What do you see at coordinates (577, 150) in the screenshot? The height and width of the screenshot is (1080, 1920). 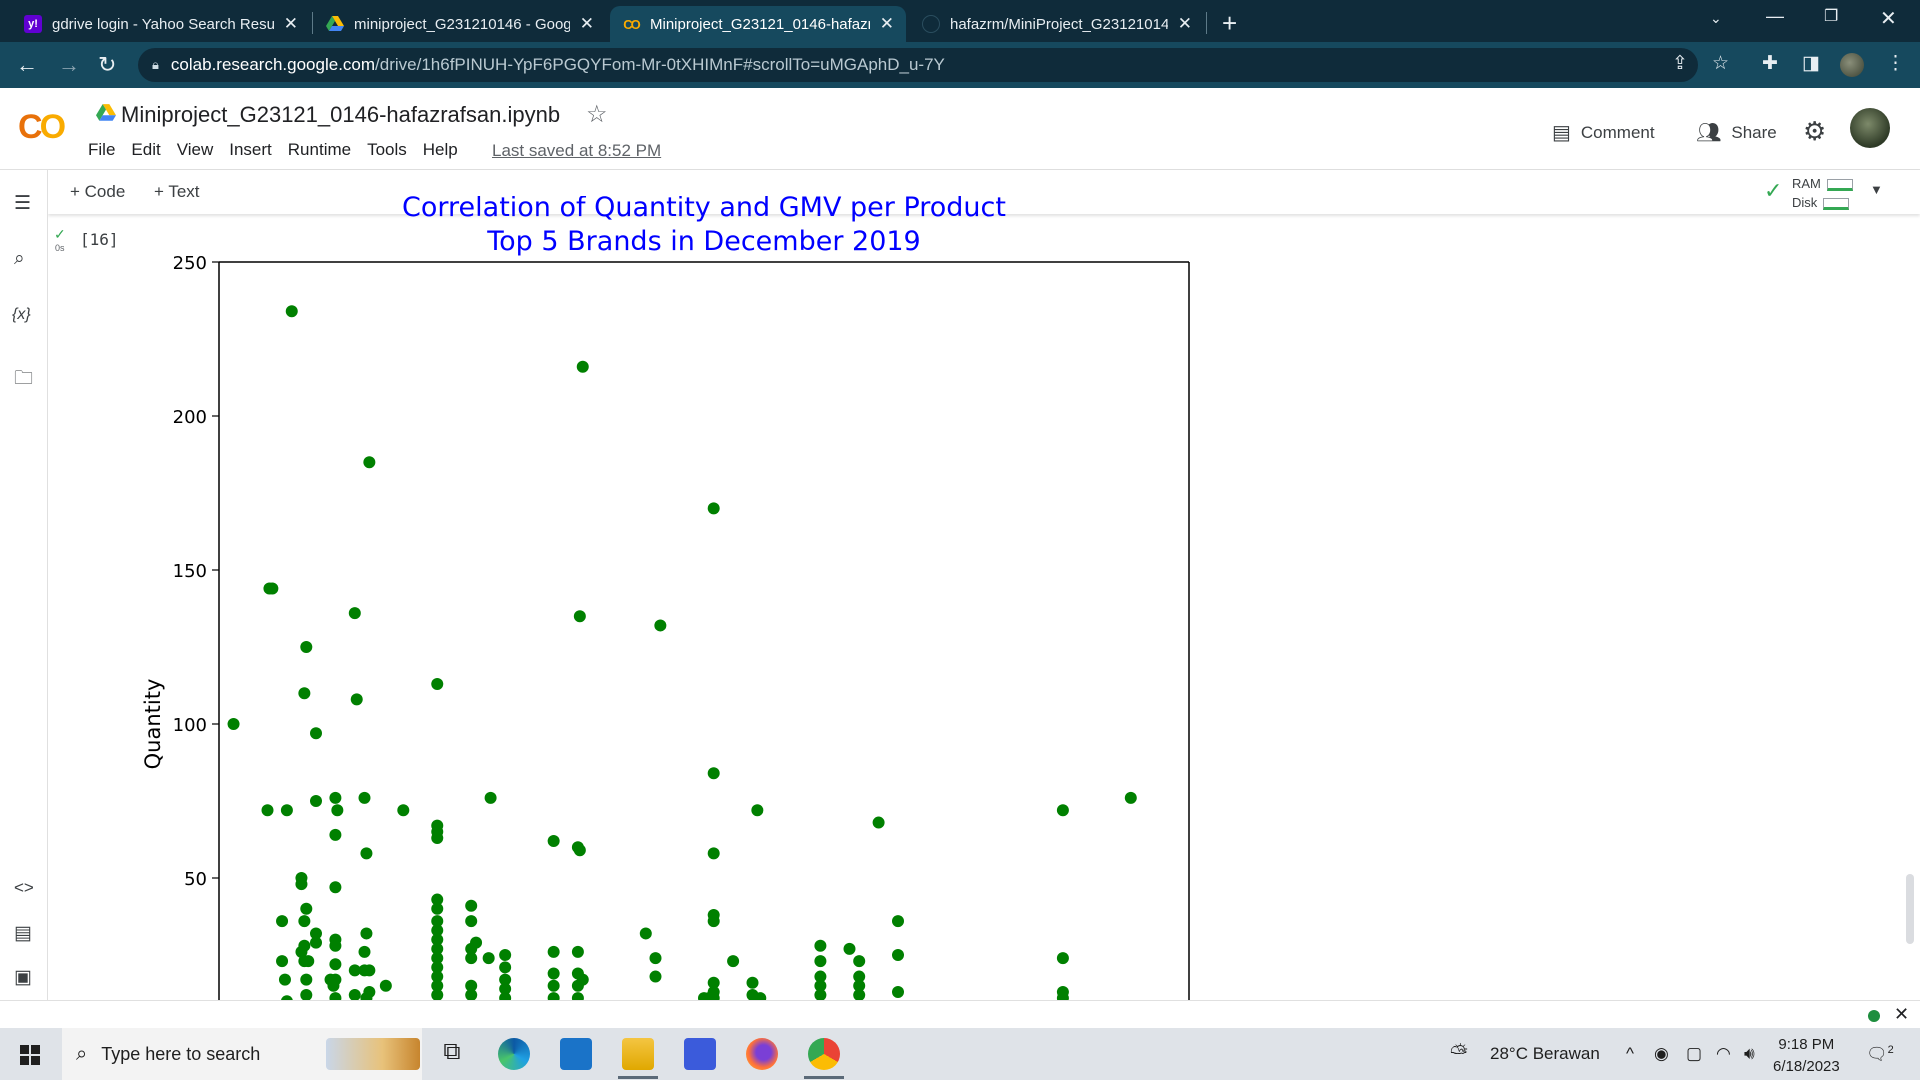 I see `last-saved-link: Last saved at 8:52 PM` at bounding box center [577, 150].